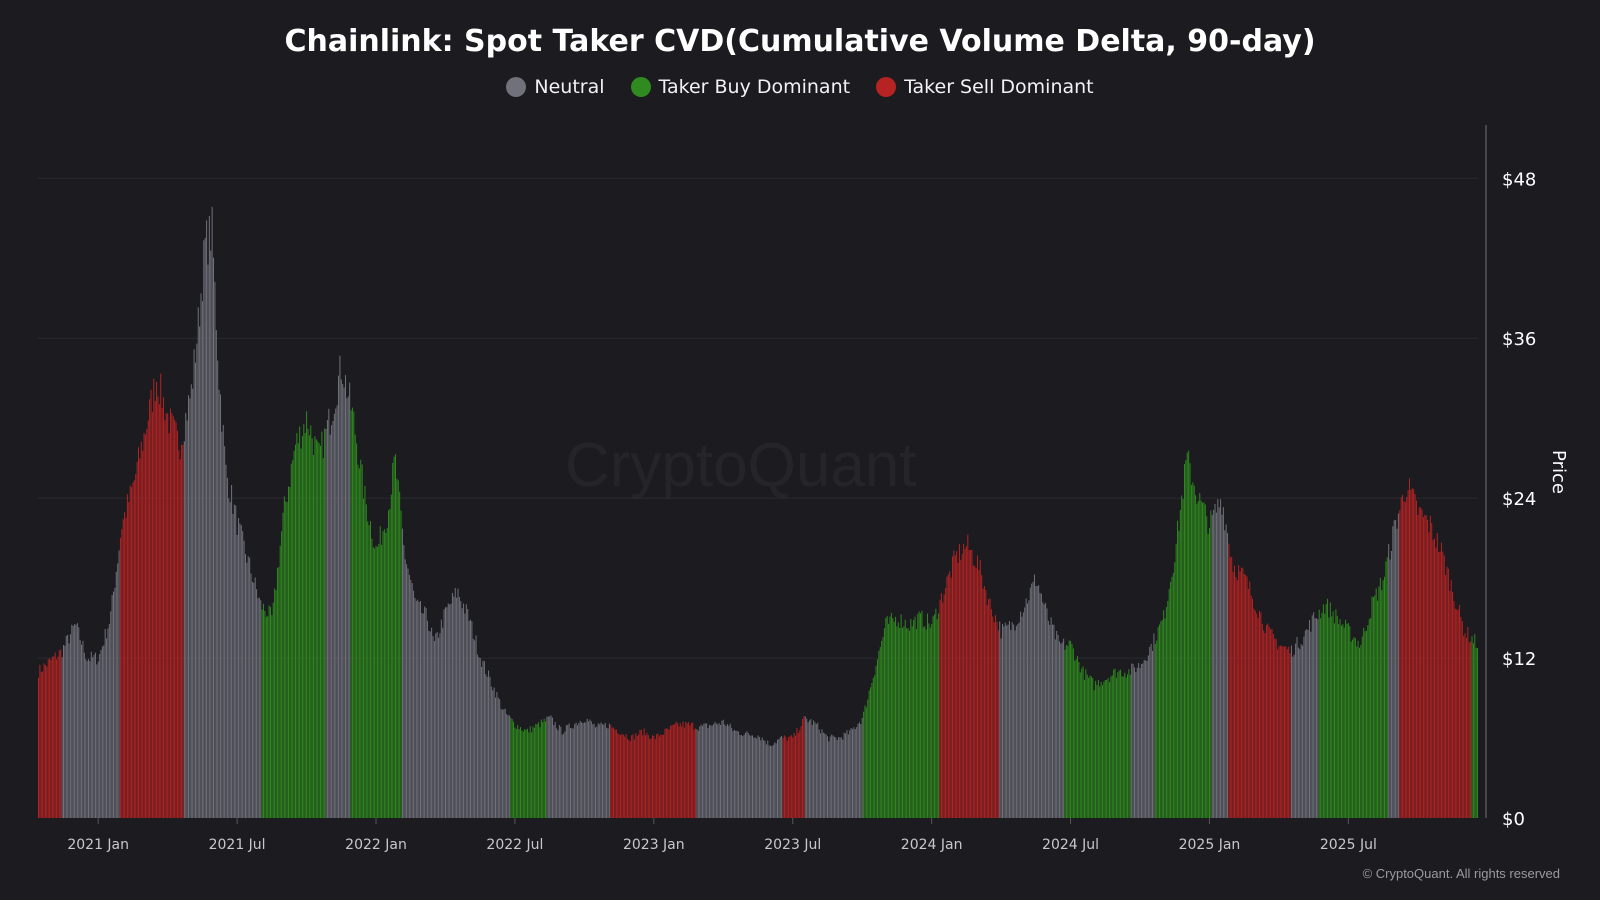 Image resolution: width=1600 pixels, height=900 pixels. I want to click on x-tick-label: 2024 Jul, so click(1070, 845).